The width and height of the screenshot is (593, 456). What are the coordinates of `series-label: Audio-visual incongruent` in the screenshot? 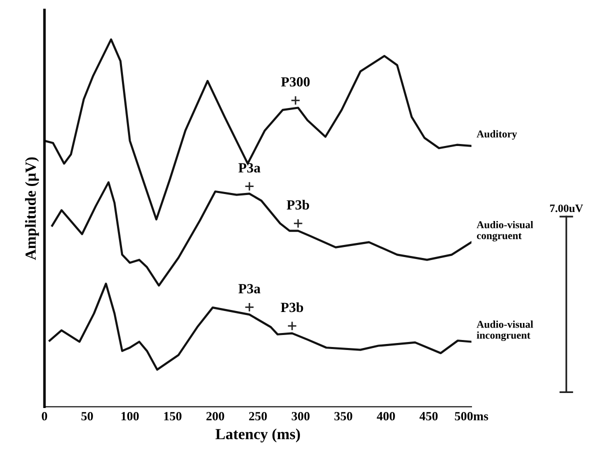 It's located at (505, 330).